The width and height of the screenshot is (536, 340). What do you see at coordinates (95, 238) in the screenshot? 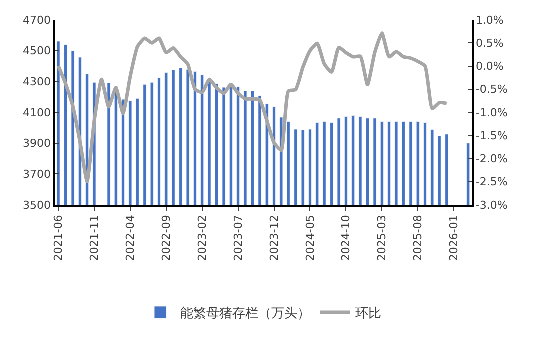
I see `x-tick-label: 2021-11` at bounding box center [95, 238].